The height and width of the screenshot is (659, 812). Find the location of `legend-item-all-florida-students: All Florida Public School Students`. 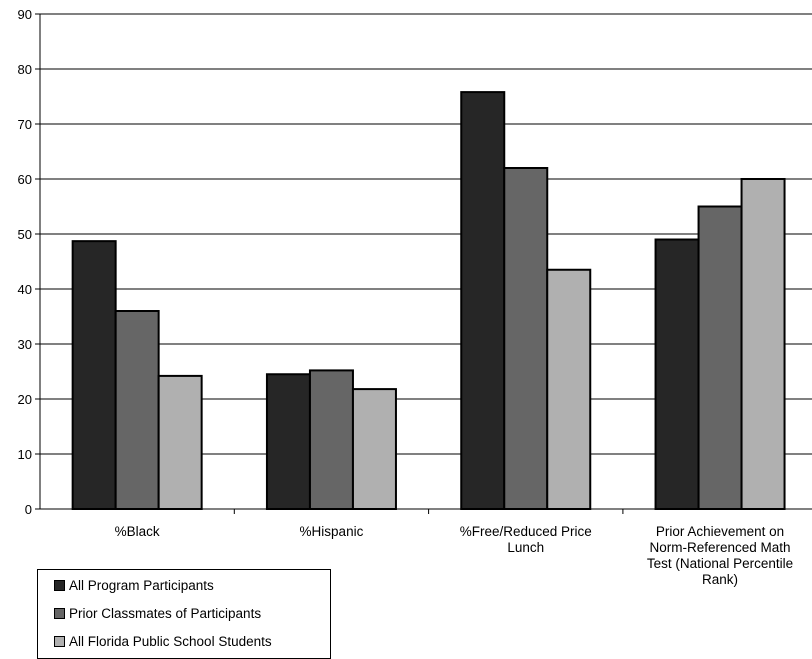

legend-item-all-florida-students: All Florida Public School Students is located at coordinates (163, 641).